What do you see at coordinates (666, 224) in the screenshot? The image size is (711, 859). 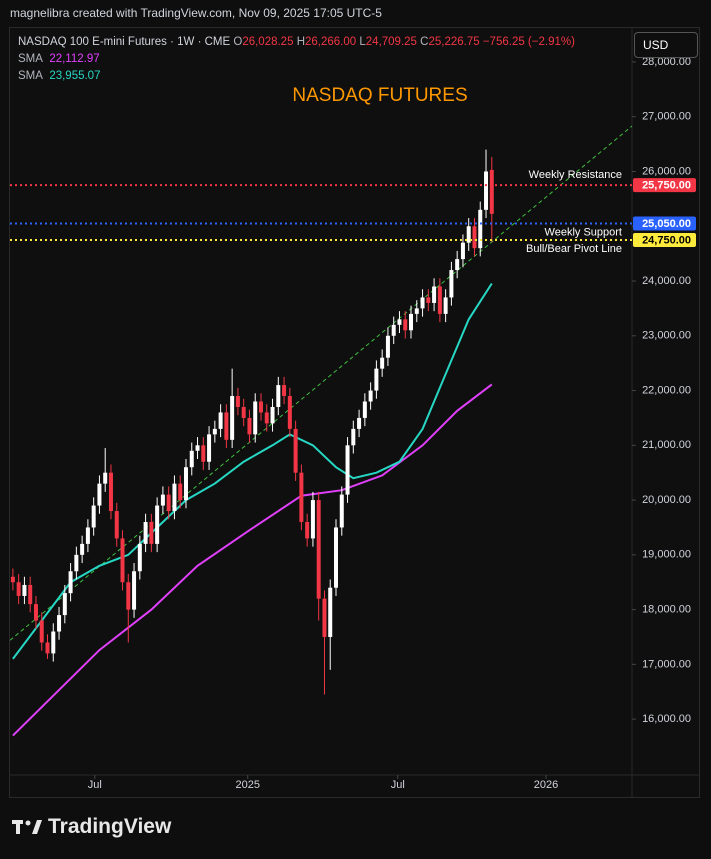 I see `price-tag-label: 25,050.00` at bounding box center [666, 224].